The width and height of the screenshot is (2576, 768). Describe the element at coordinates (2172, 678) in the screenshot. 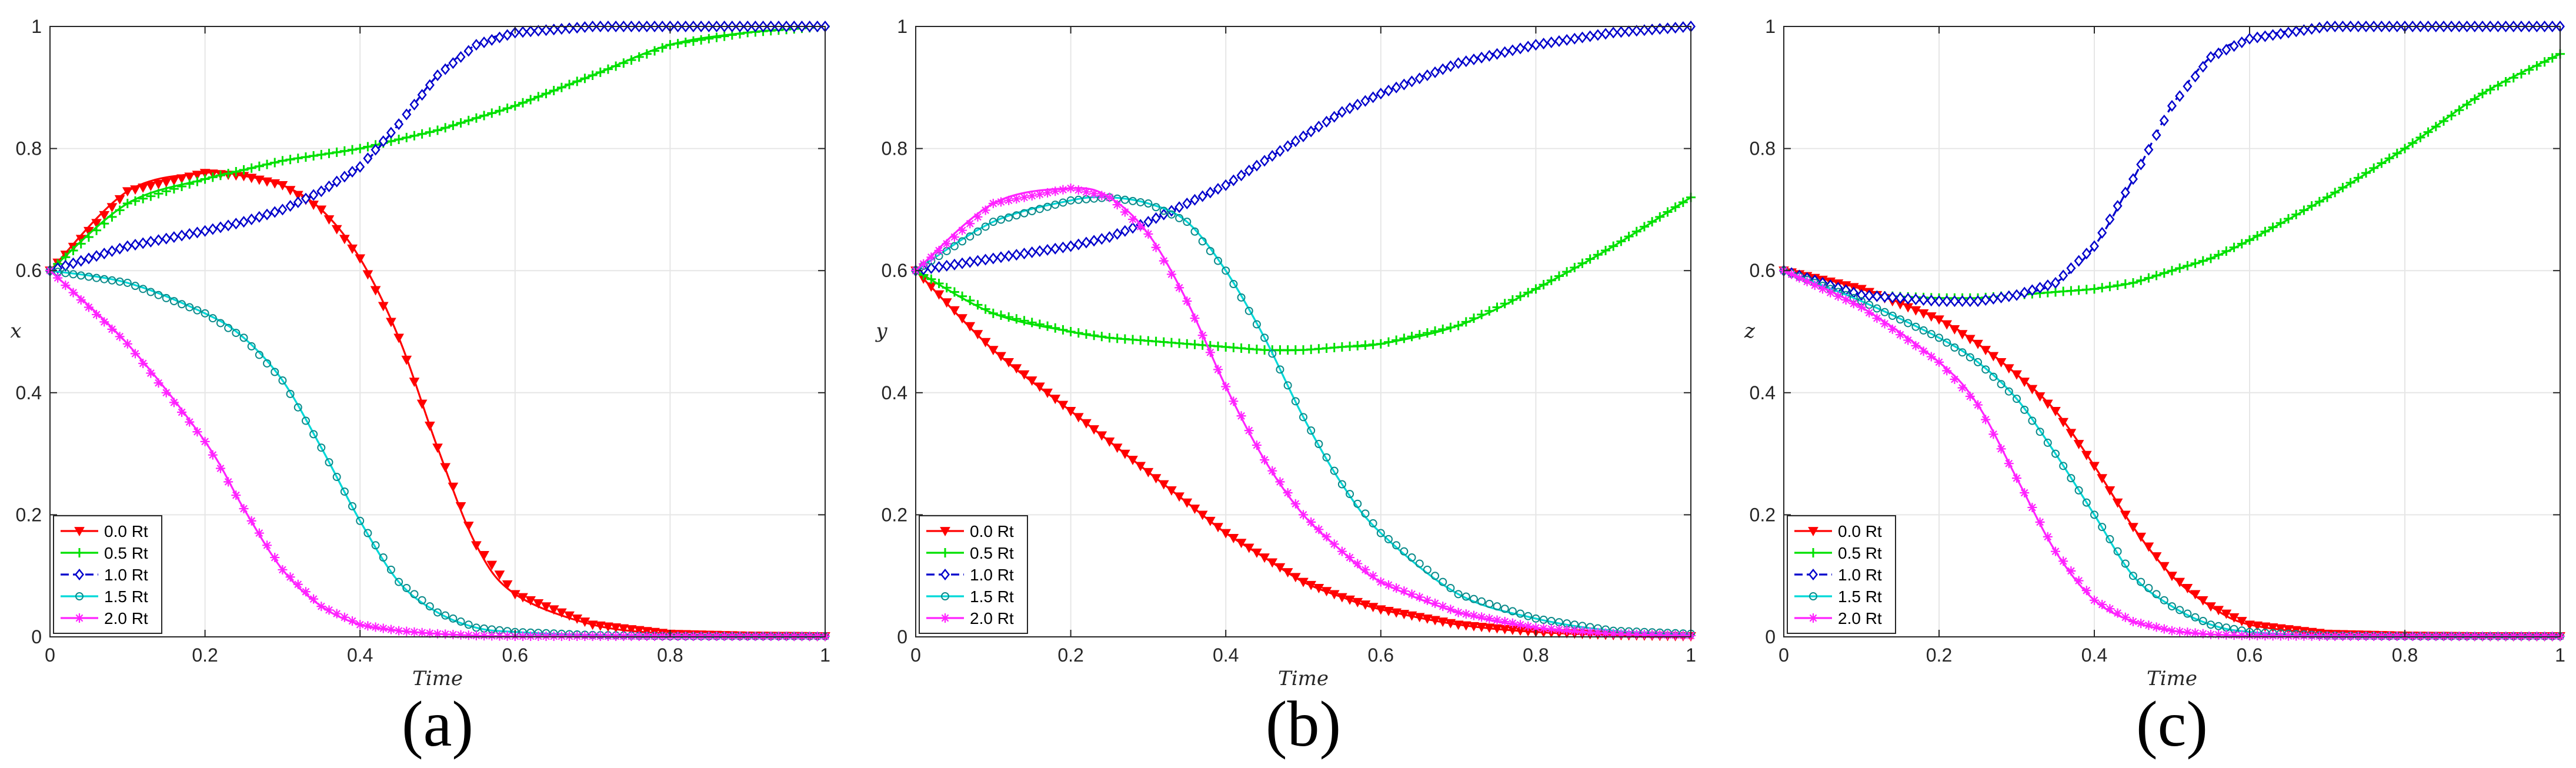

I see `x-axis-label: Time` at that location.